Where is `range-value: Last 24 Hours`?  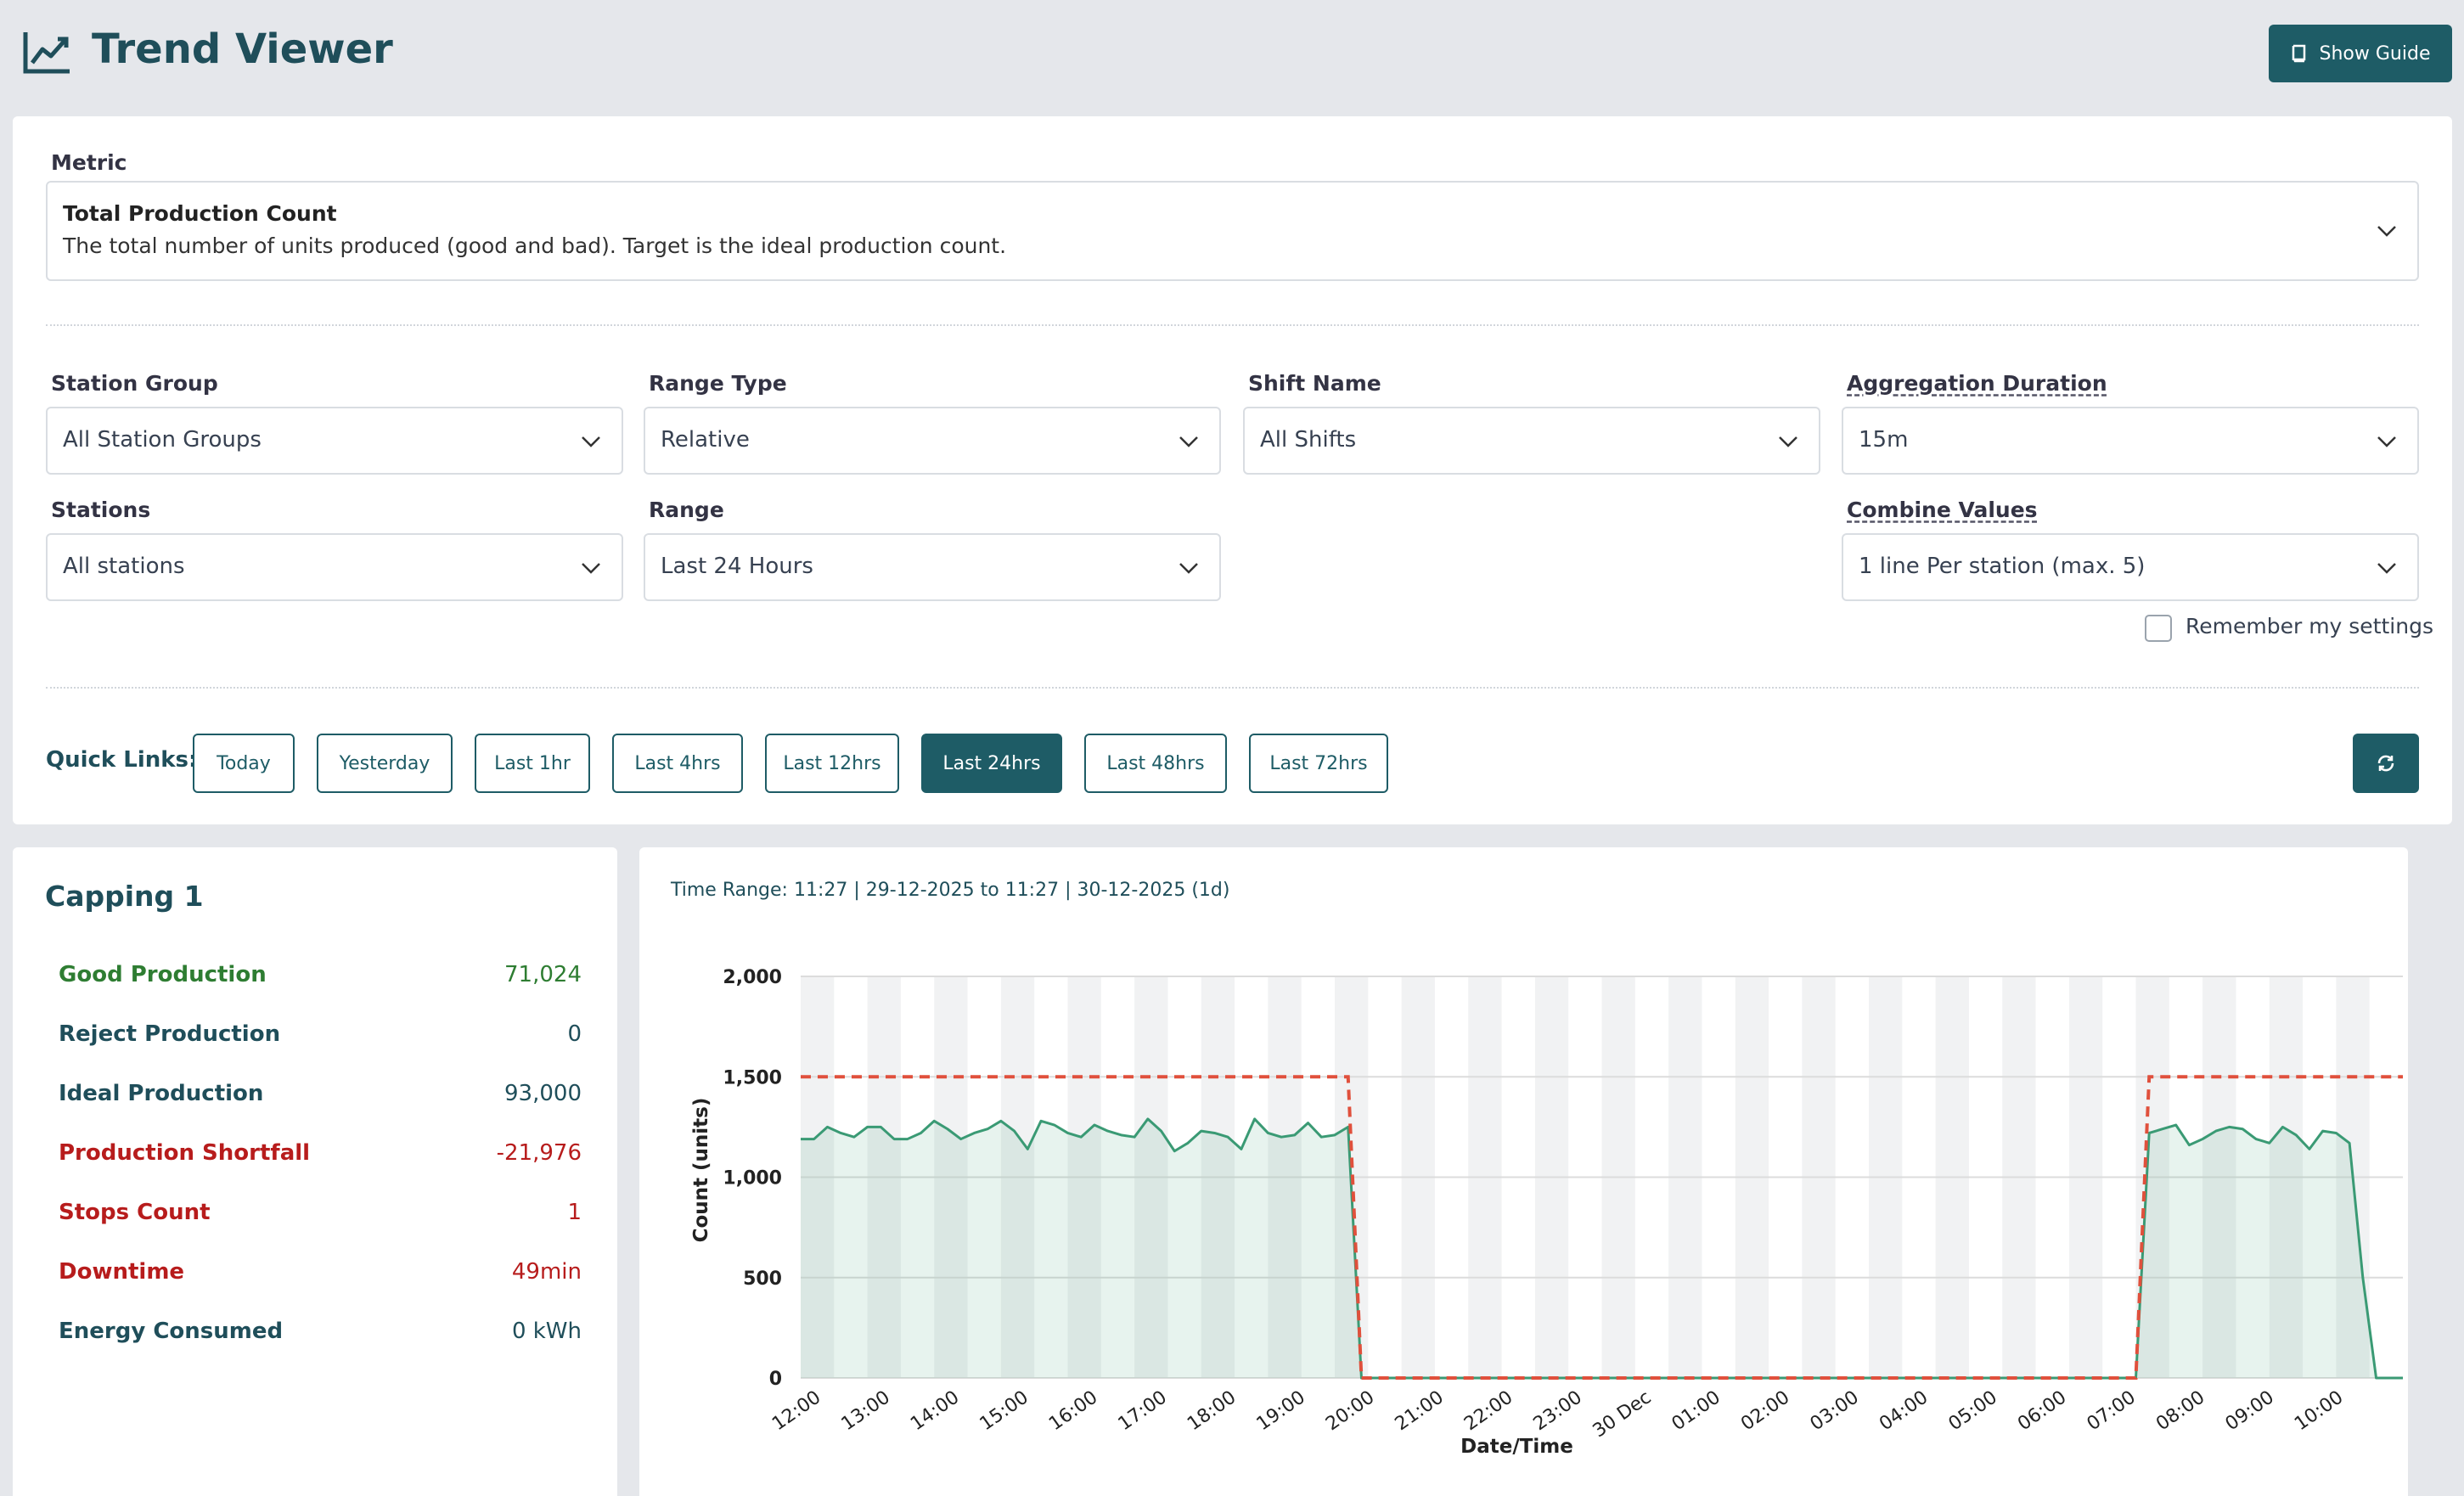 range-value: Last 24 Hours is located at coordinates (737, 566).